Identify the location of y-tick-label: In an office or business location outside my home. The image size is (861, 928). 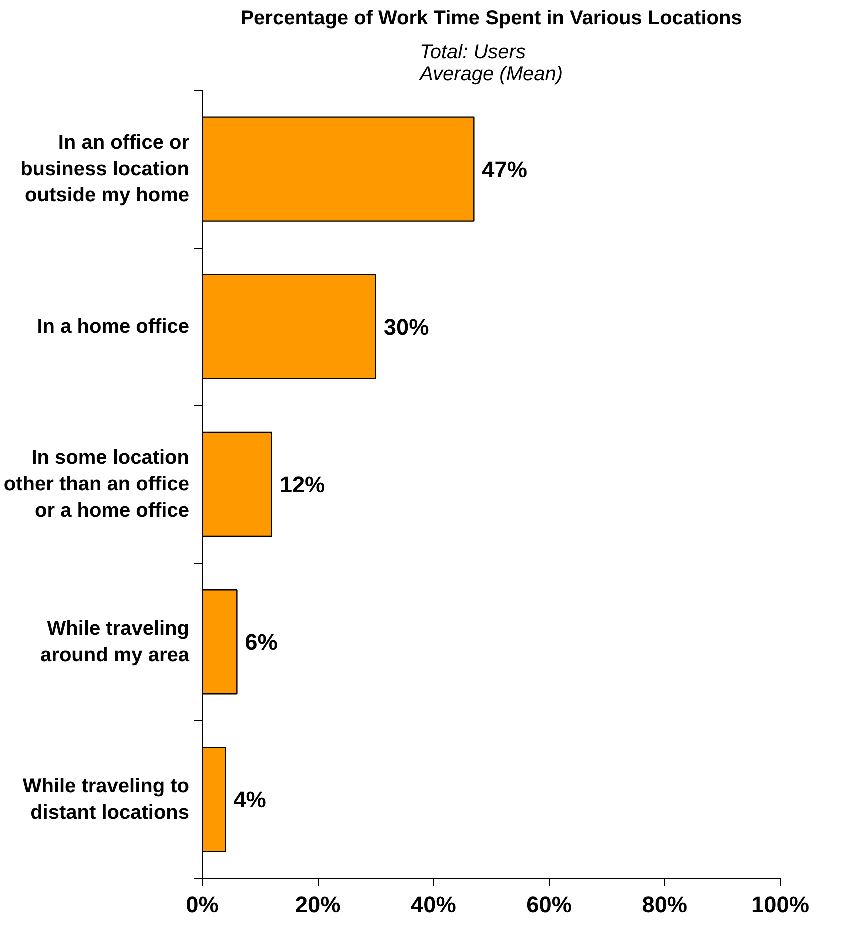
(105, 169).